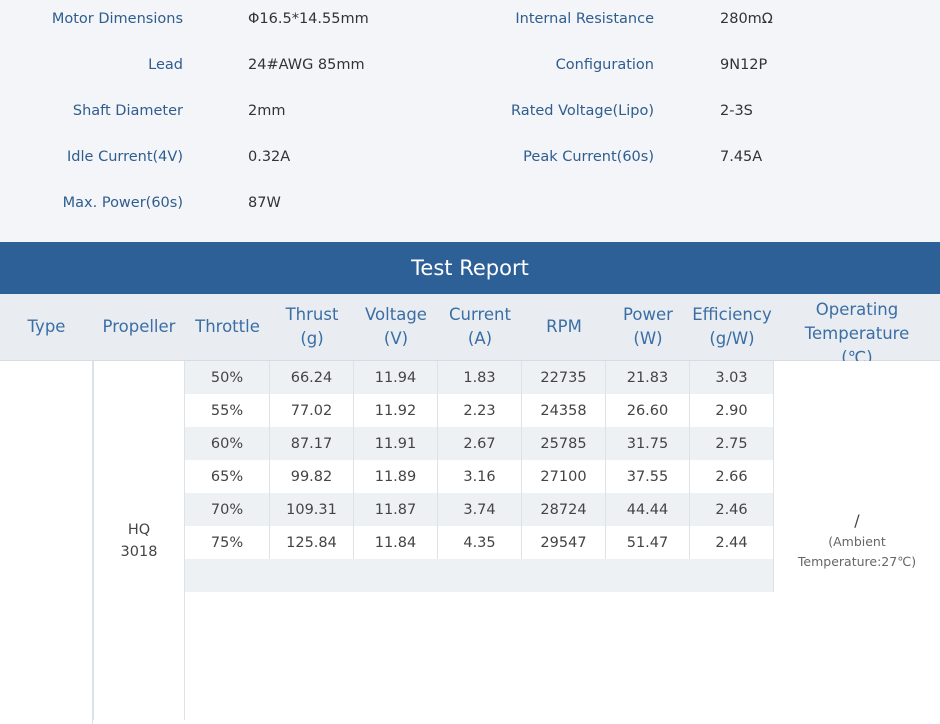  I want to click on column-header: Propeller, so click(139, 327).